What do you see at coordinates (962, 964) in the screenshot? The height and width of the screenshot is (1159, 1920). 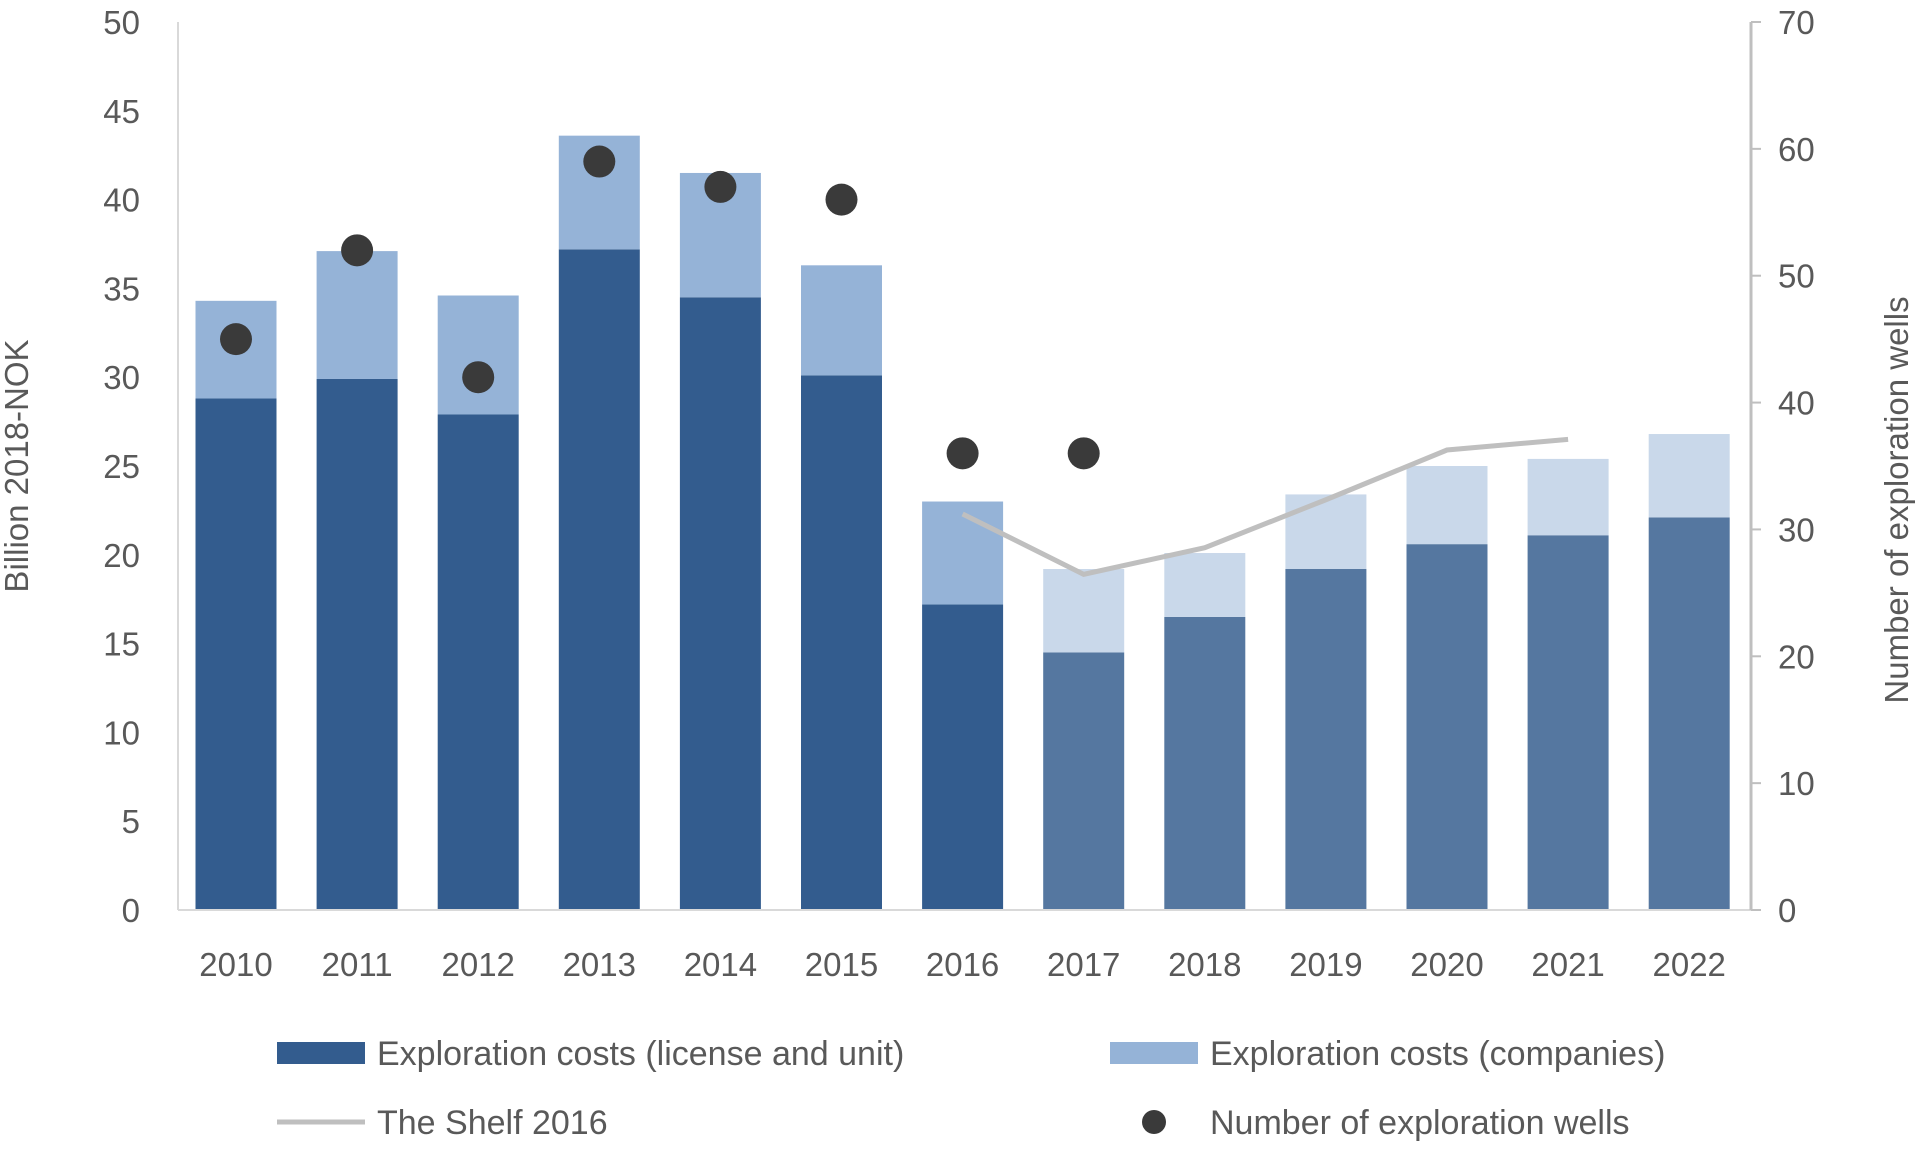 I see `x-tick-label: 2016` at bounding box center [962, 964].